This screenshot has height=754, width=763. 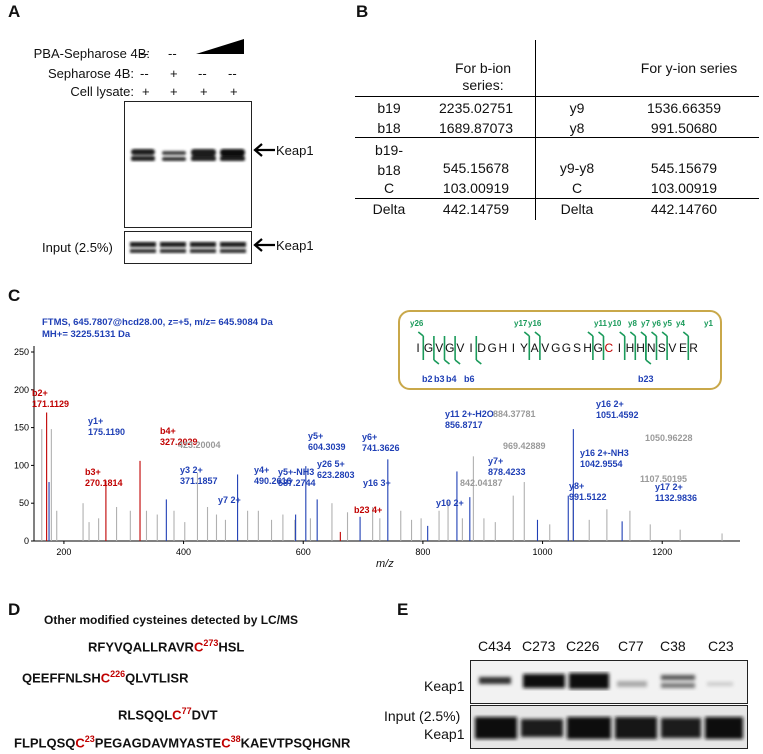 I want to click on keap1-label-a: Keap1, so click(x=295, y=150).